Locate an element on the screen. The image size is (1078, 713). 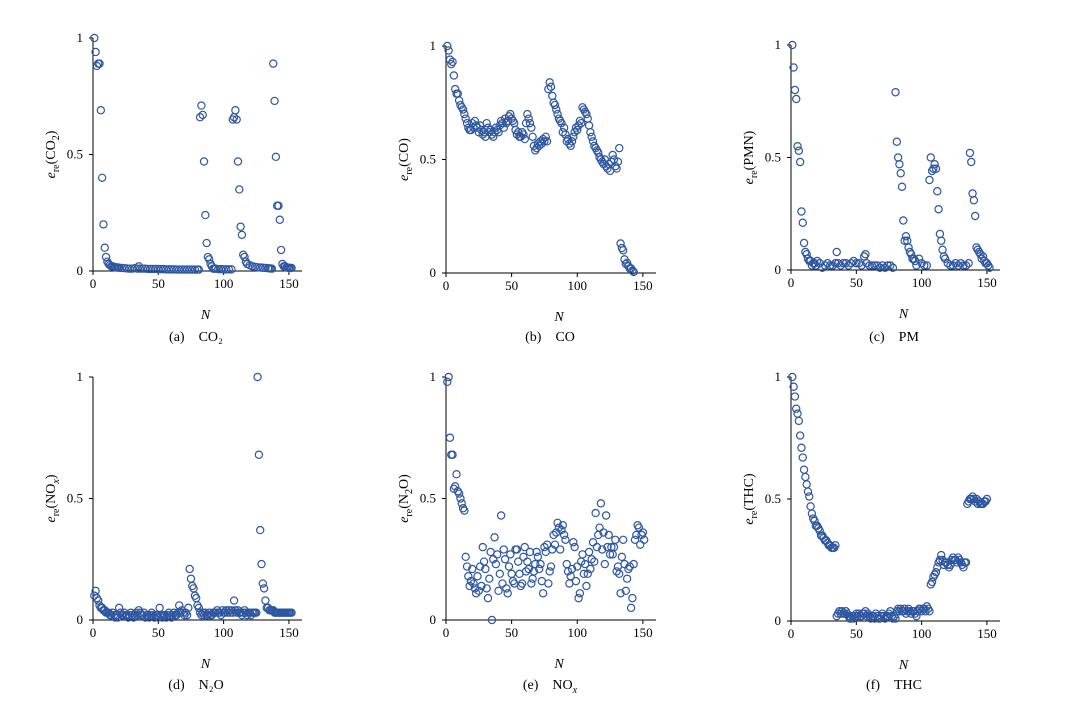
x-tick-label: 0 is located at coordinates (791, 282).